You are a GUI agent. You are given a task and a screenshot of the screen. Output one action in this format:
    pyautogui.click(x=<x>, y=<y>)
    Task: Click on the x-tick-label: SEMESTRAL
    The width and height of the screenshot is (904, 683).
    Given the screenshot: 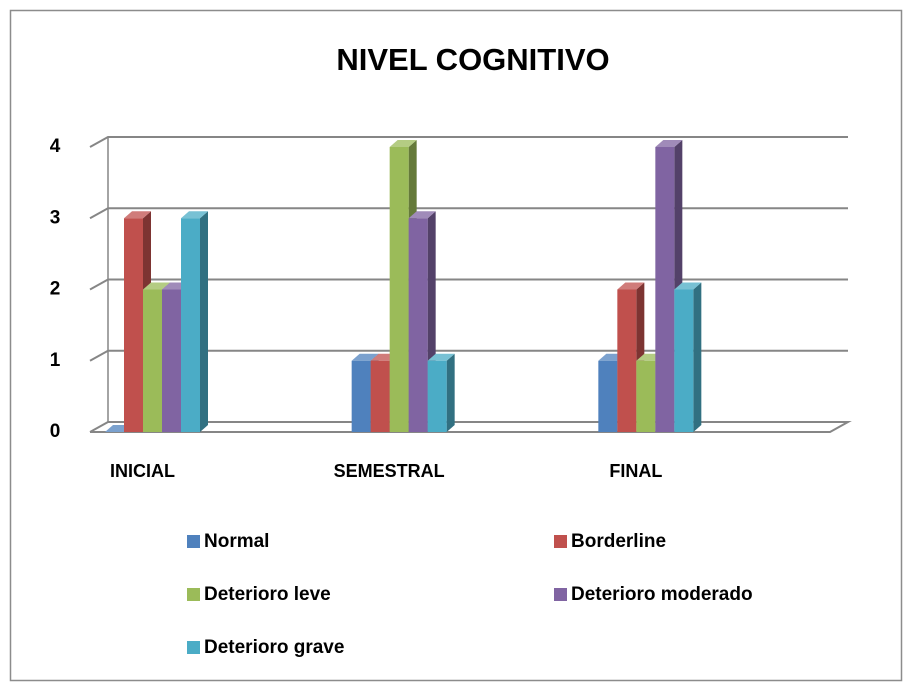 What is the action you would take?
    pyautogui.click(x=389, y=471)
    